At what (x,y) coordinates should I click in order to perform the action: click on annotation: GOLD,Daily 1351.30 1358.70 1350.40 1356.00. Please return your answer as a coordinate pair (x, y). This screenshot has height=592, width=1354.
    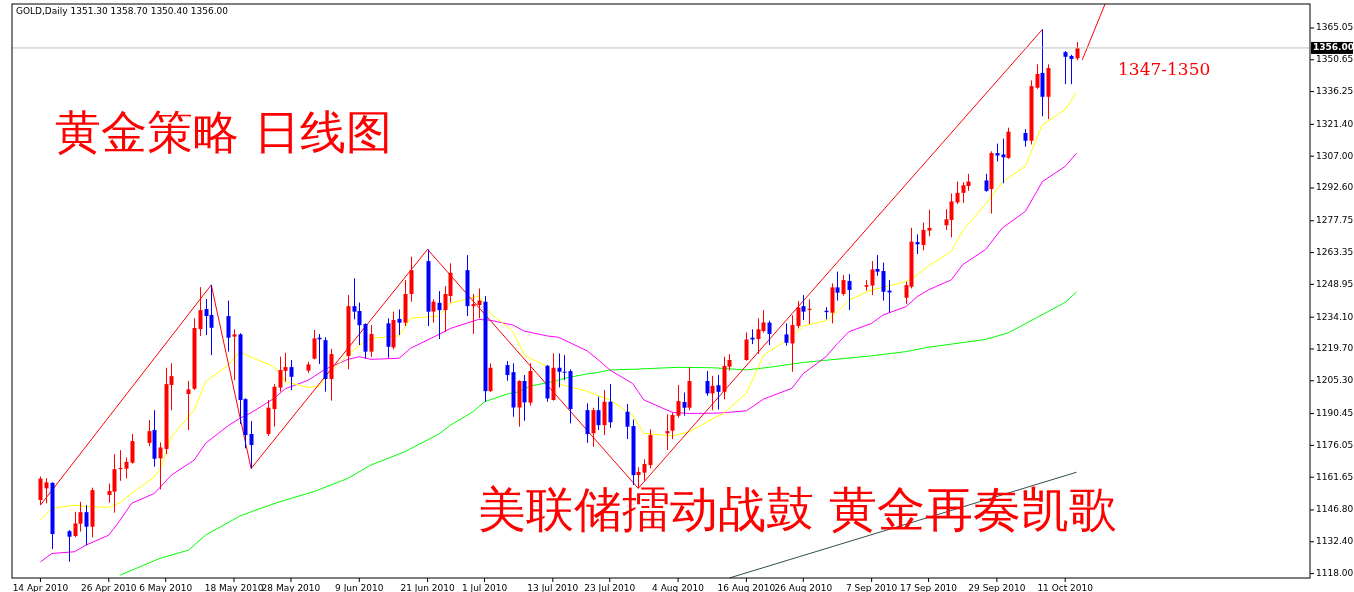
    Looking at the image, I should click on (122, 11).